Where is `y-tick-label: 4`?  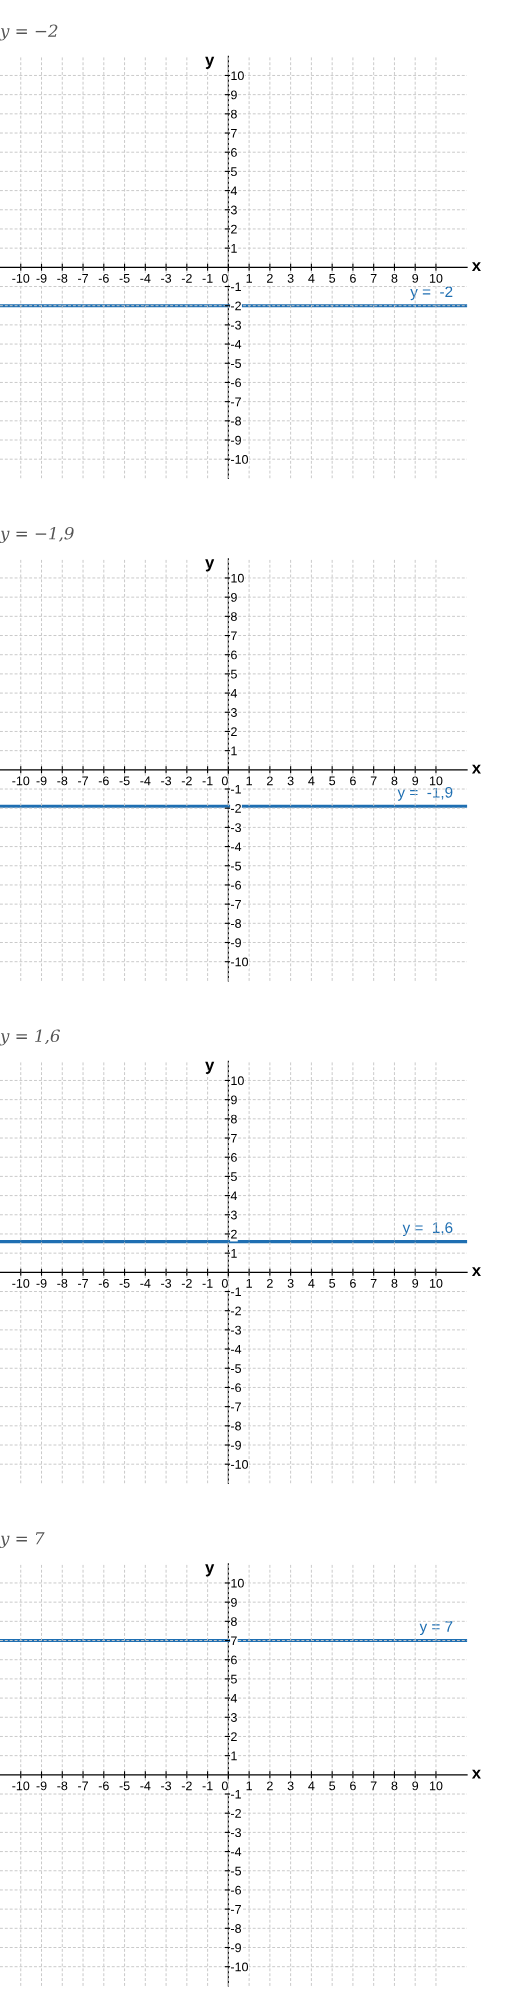
y-tick-label: 4 is located at coordinates (234, 1196).